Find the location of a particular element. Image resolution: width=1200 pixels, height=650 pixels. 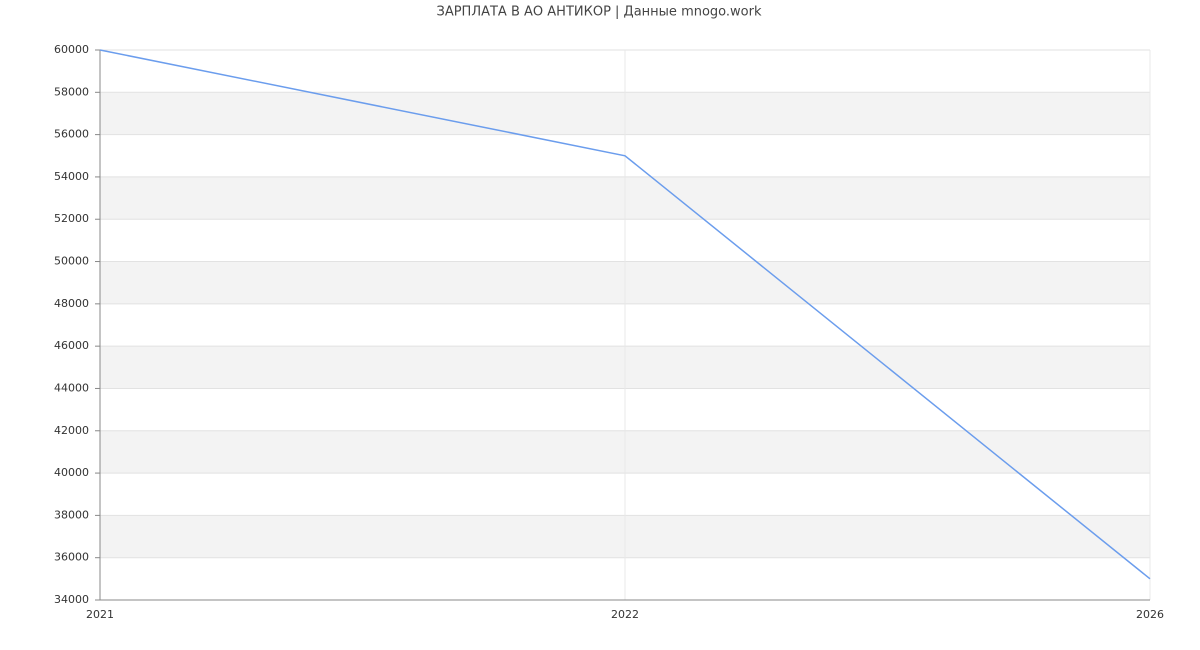

y-tick-label: 50000 is located at coordinates (71, 261).